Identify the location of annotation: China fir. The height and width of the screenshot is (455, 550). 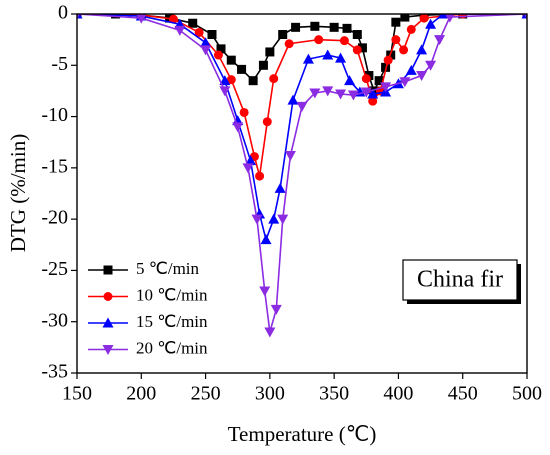
(460, 280).